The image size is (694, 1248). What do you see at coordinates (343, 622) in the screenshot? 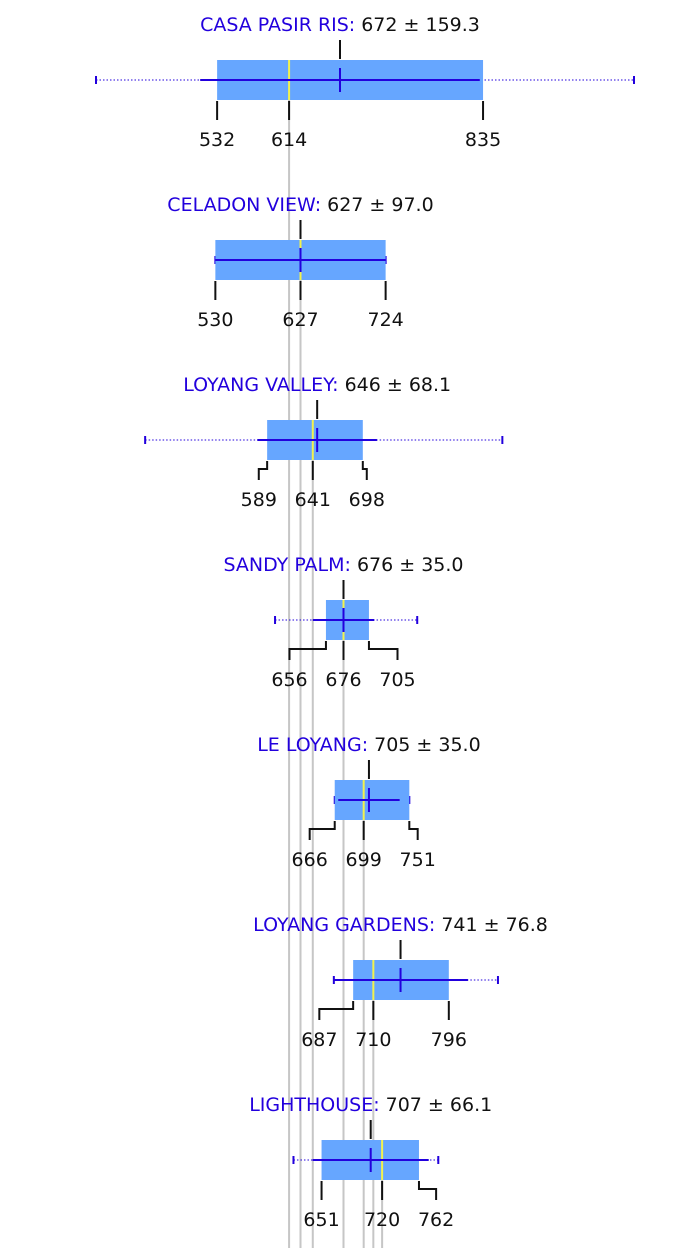
I see `series-group: SANDY PALM: 676 ± 35.0 656 676 705` at bounding box center [343, 622].